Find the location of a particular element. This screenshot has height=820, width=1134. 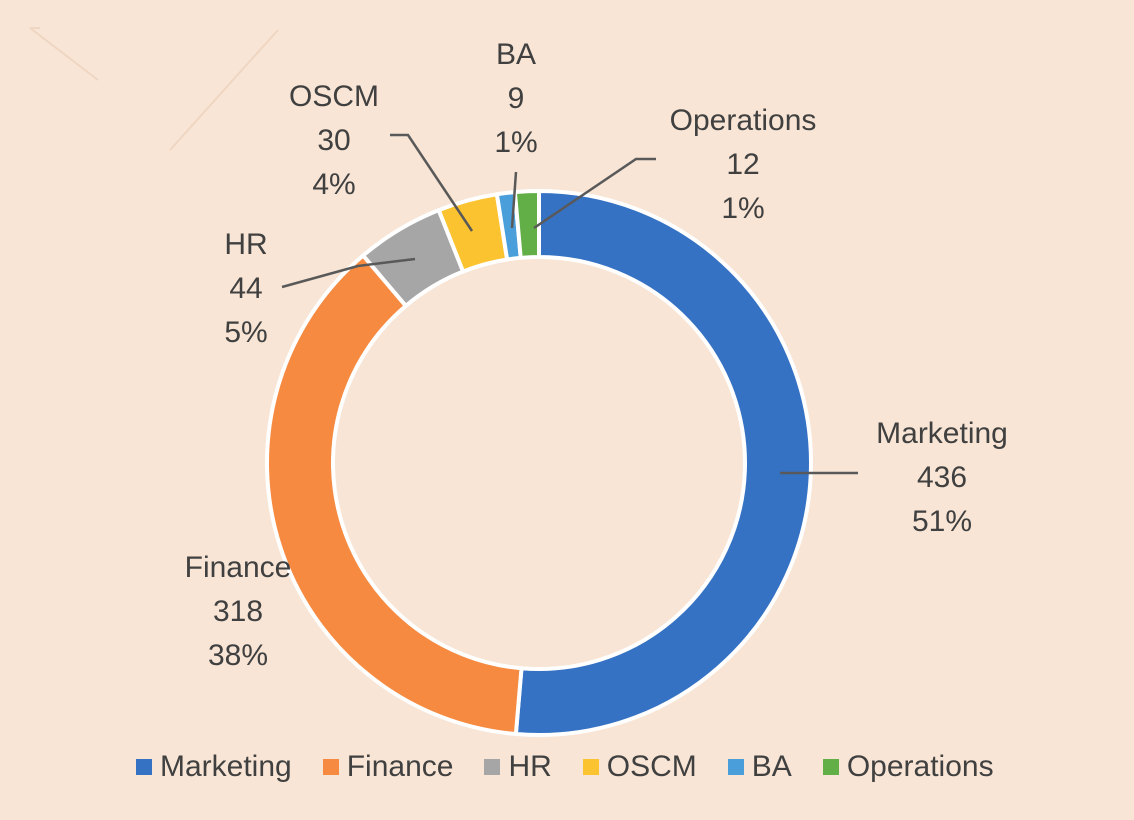

legend-swatch-oscm is located at coordinates (590, 767).